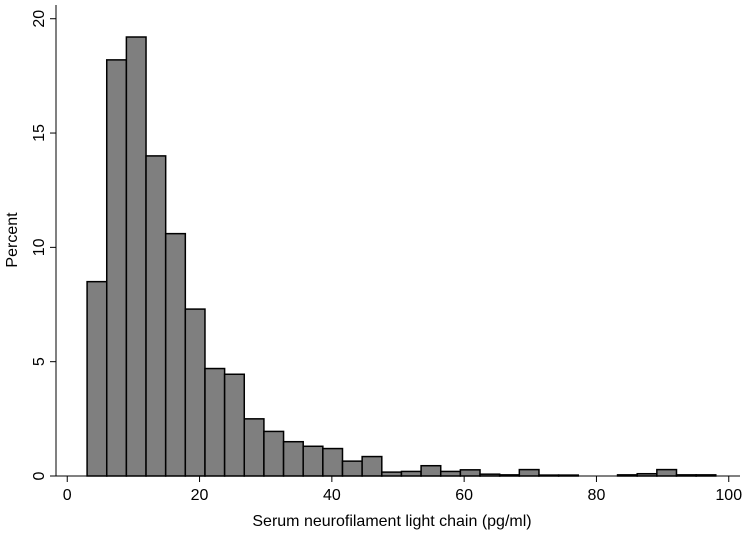 The height and width of the screenshot is (537, 749). Describe the element at coordinates (39, 19) in the screenshot. I see `y-tick-label: 20` at that location.